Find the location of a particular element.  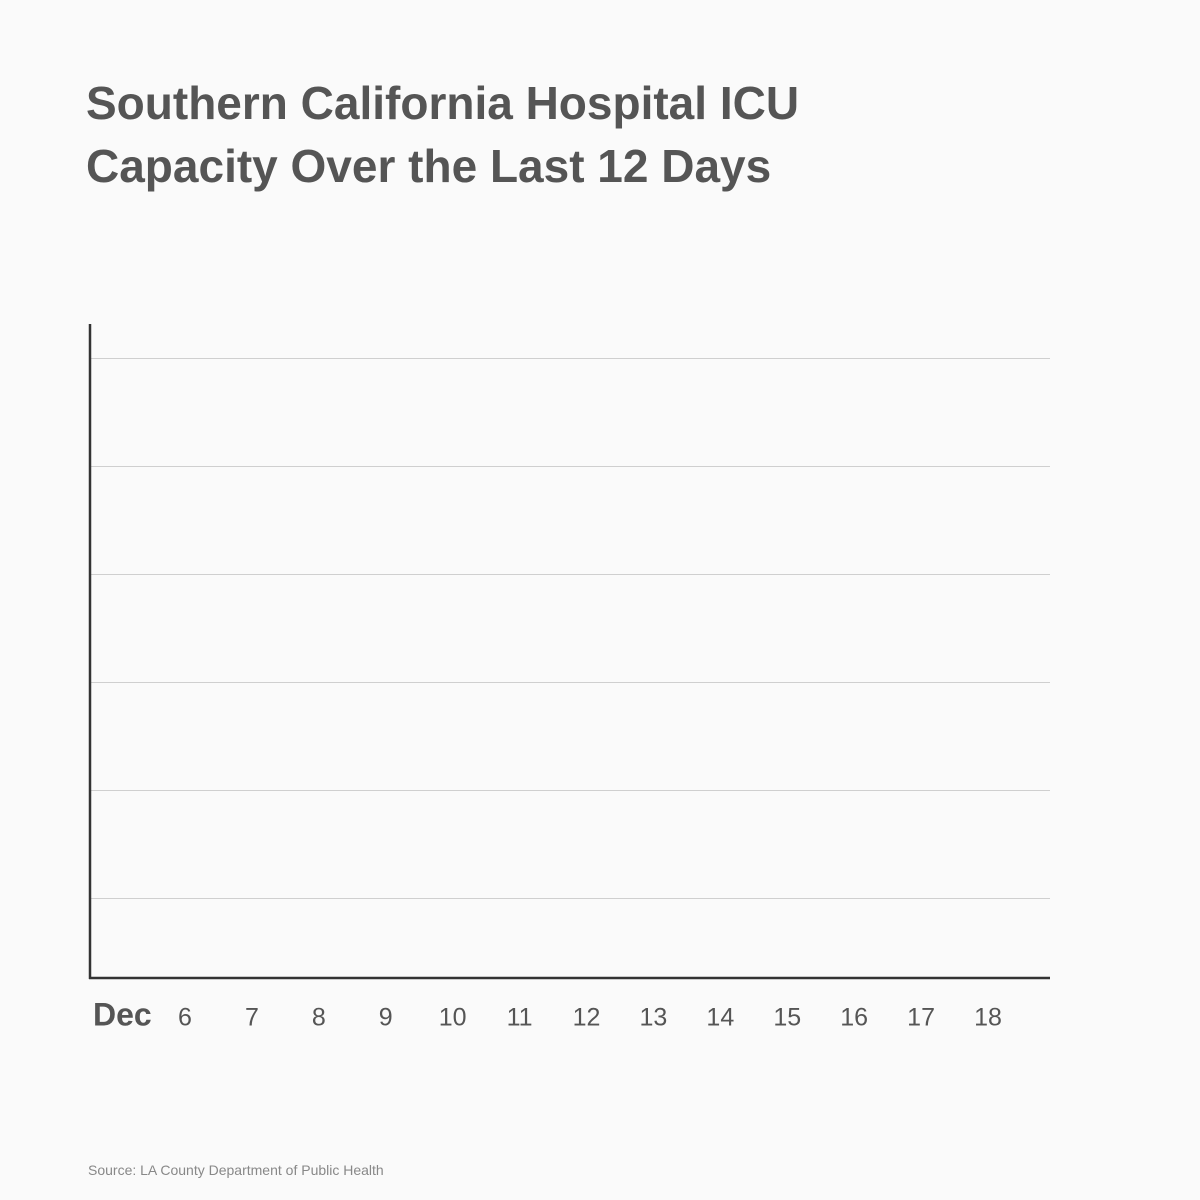

x-tick-label: 11 is located at coordinates (520, 1018).